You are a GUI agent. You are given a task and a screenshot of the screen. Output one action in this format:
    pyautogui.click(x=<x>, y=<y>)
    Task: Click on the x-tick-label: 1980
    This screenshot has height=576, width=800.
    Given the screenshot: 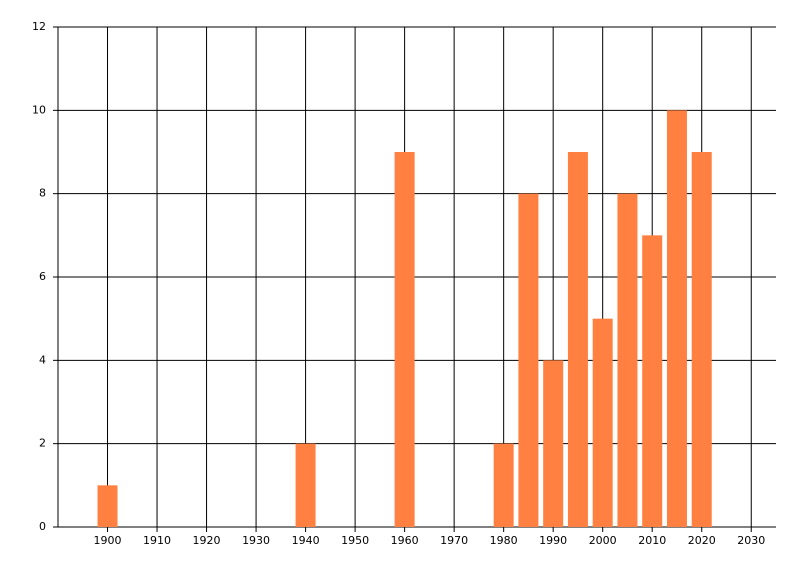 What is the action you would take?
    pyautogui.click(x=504, y=540)
    